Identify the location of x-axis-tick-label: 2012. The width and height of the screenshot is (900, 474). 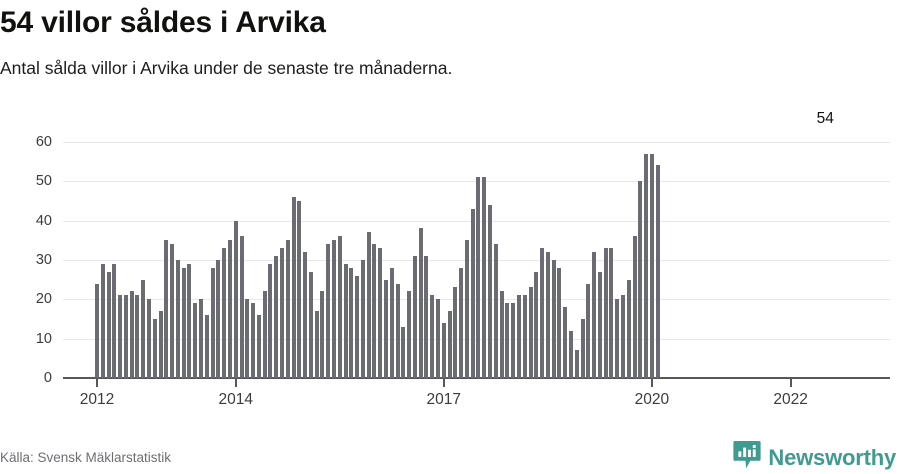
(97, 399).